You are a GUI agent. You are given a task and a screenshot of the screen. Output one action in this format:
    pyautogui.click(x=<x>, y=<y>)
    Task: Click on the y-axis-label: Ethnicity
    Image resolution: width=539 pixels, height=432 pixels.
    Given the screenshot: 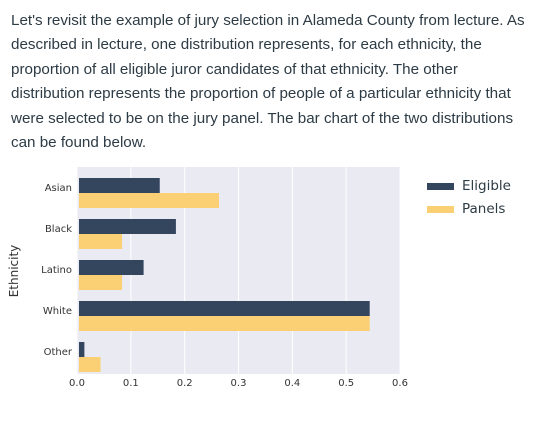 What is the action you would take?
    pyautogui.click(x=14, y=271)
    